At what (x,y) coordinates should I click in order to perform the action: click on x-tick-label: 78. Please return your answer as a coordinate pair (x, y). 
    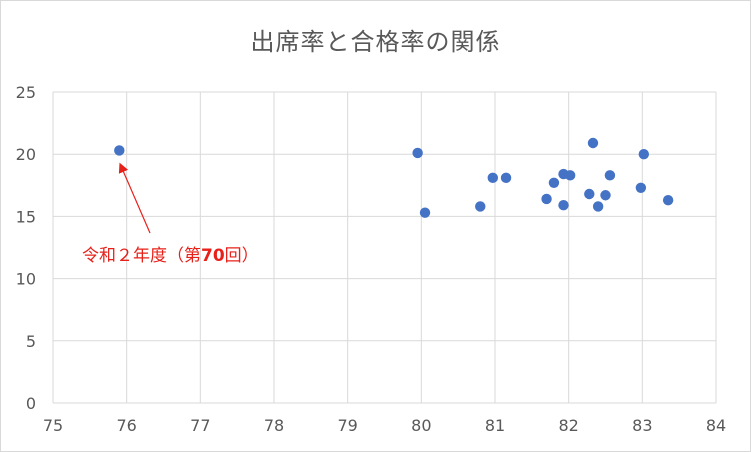
    Looking at the image, I should click on (274, 425).